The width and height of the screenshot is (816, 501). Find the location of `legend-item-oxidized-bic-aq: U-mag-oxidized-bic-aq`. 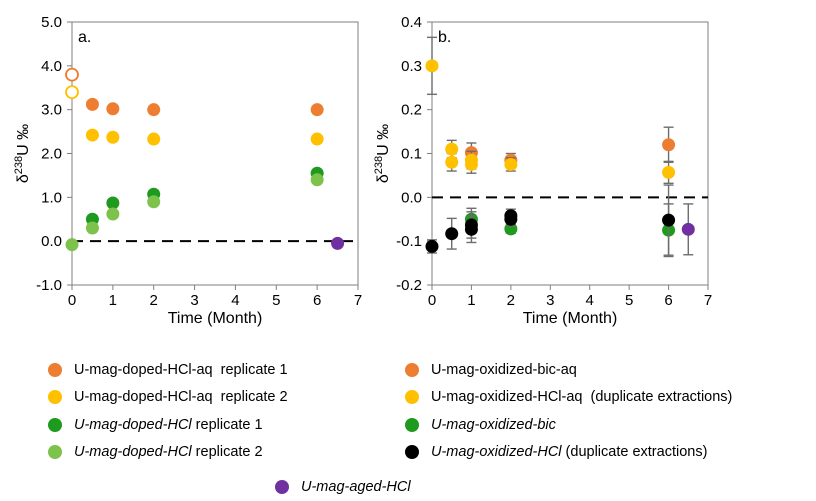

legend-item-oxidized-bic-aq: U-mag-oxidized-bic-aq is located at coordinates (491, 370).